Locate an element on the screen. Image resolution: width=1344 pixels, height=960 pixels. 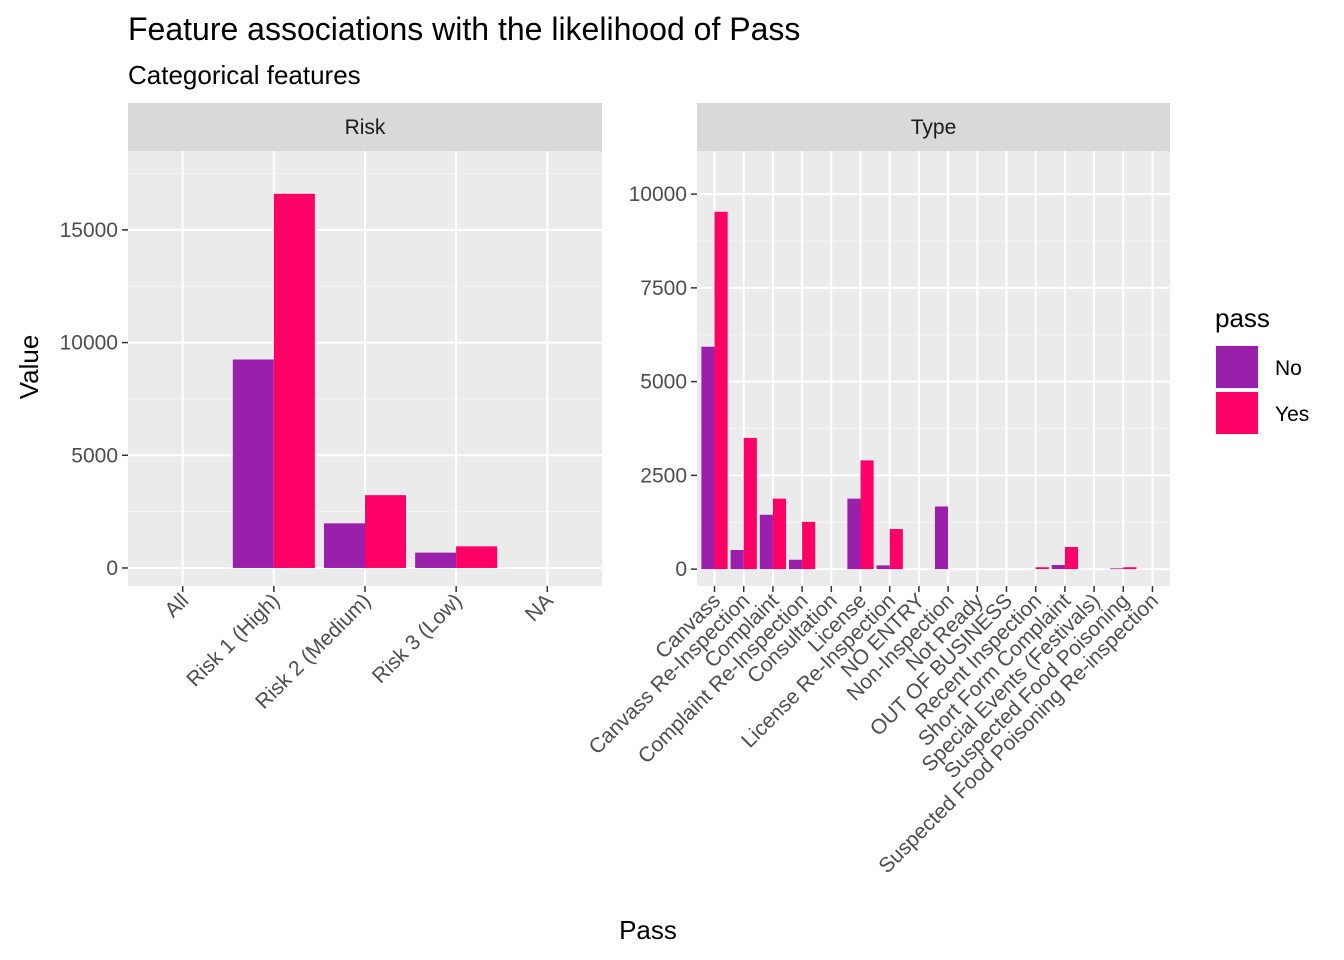
x-tick-label: Risk 3 (Low) is located at coordinates (417, 638).